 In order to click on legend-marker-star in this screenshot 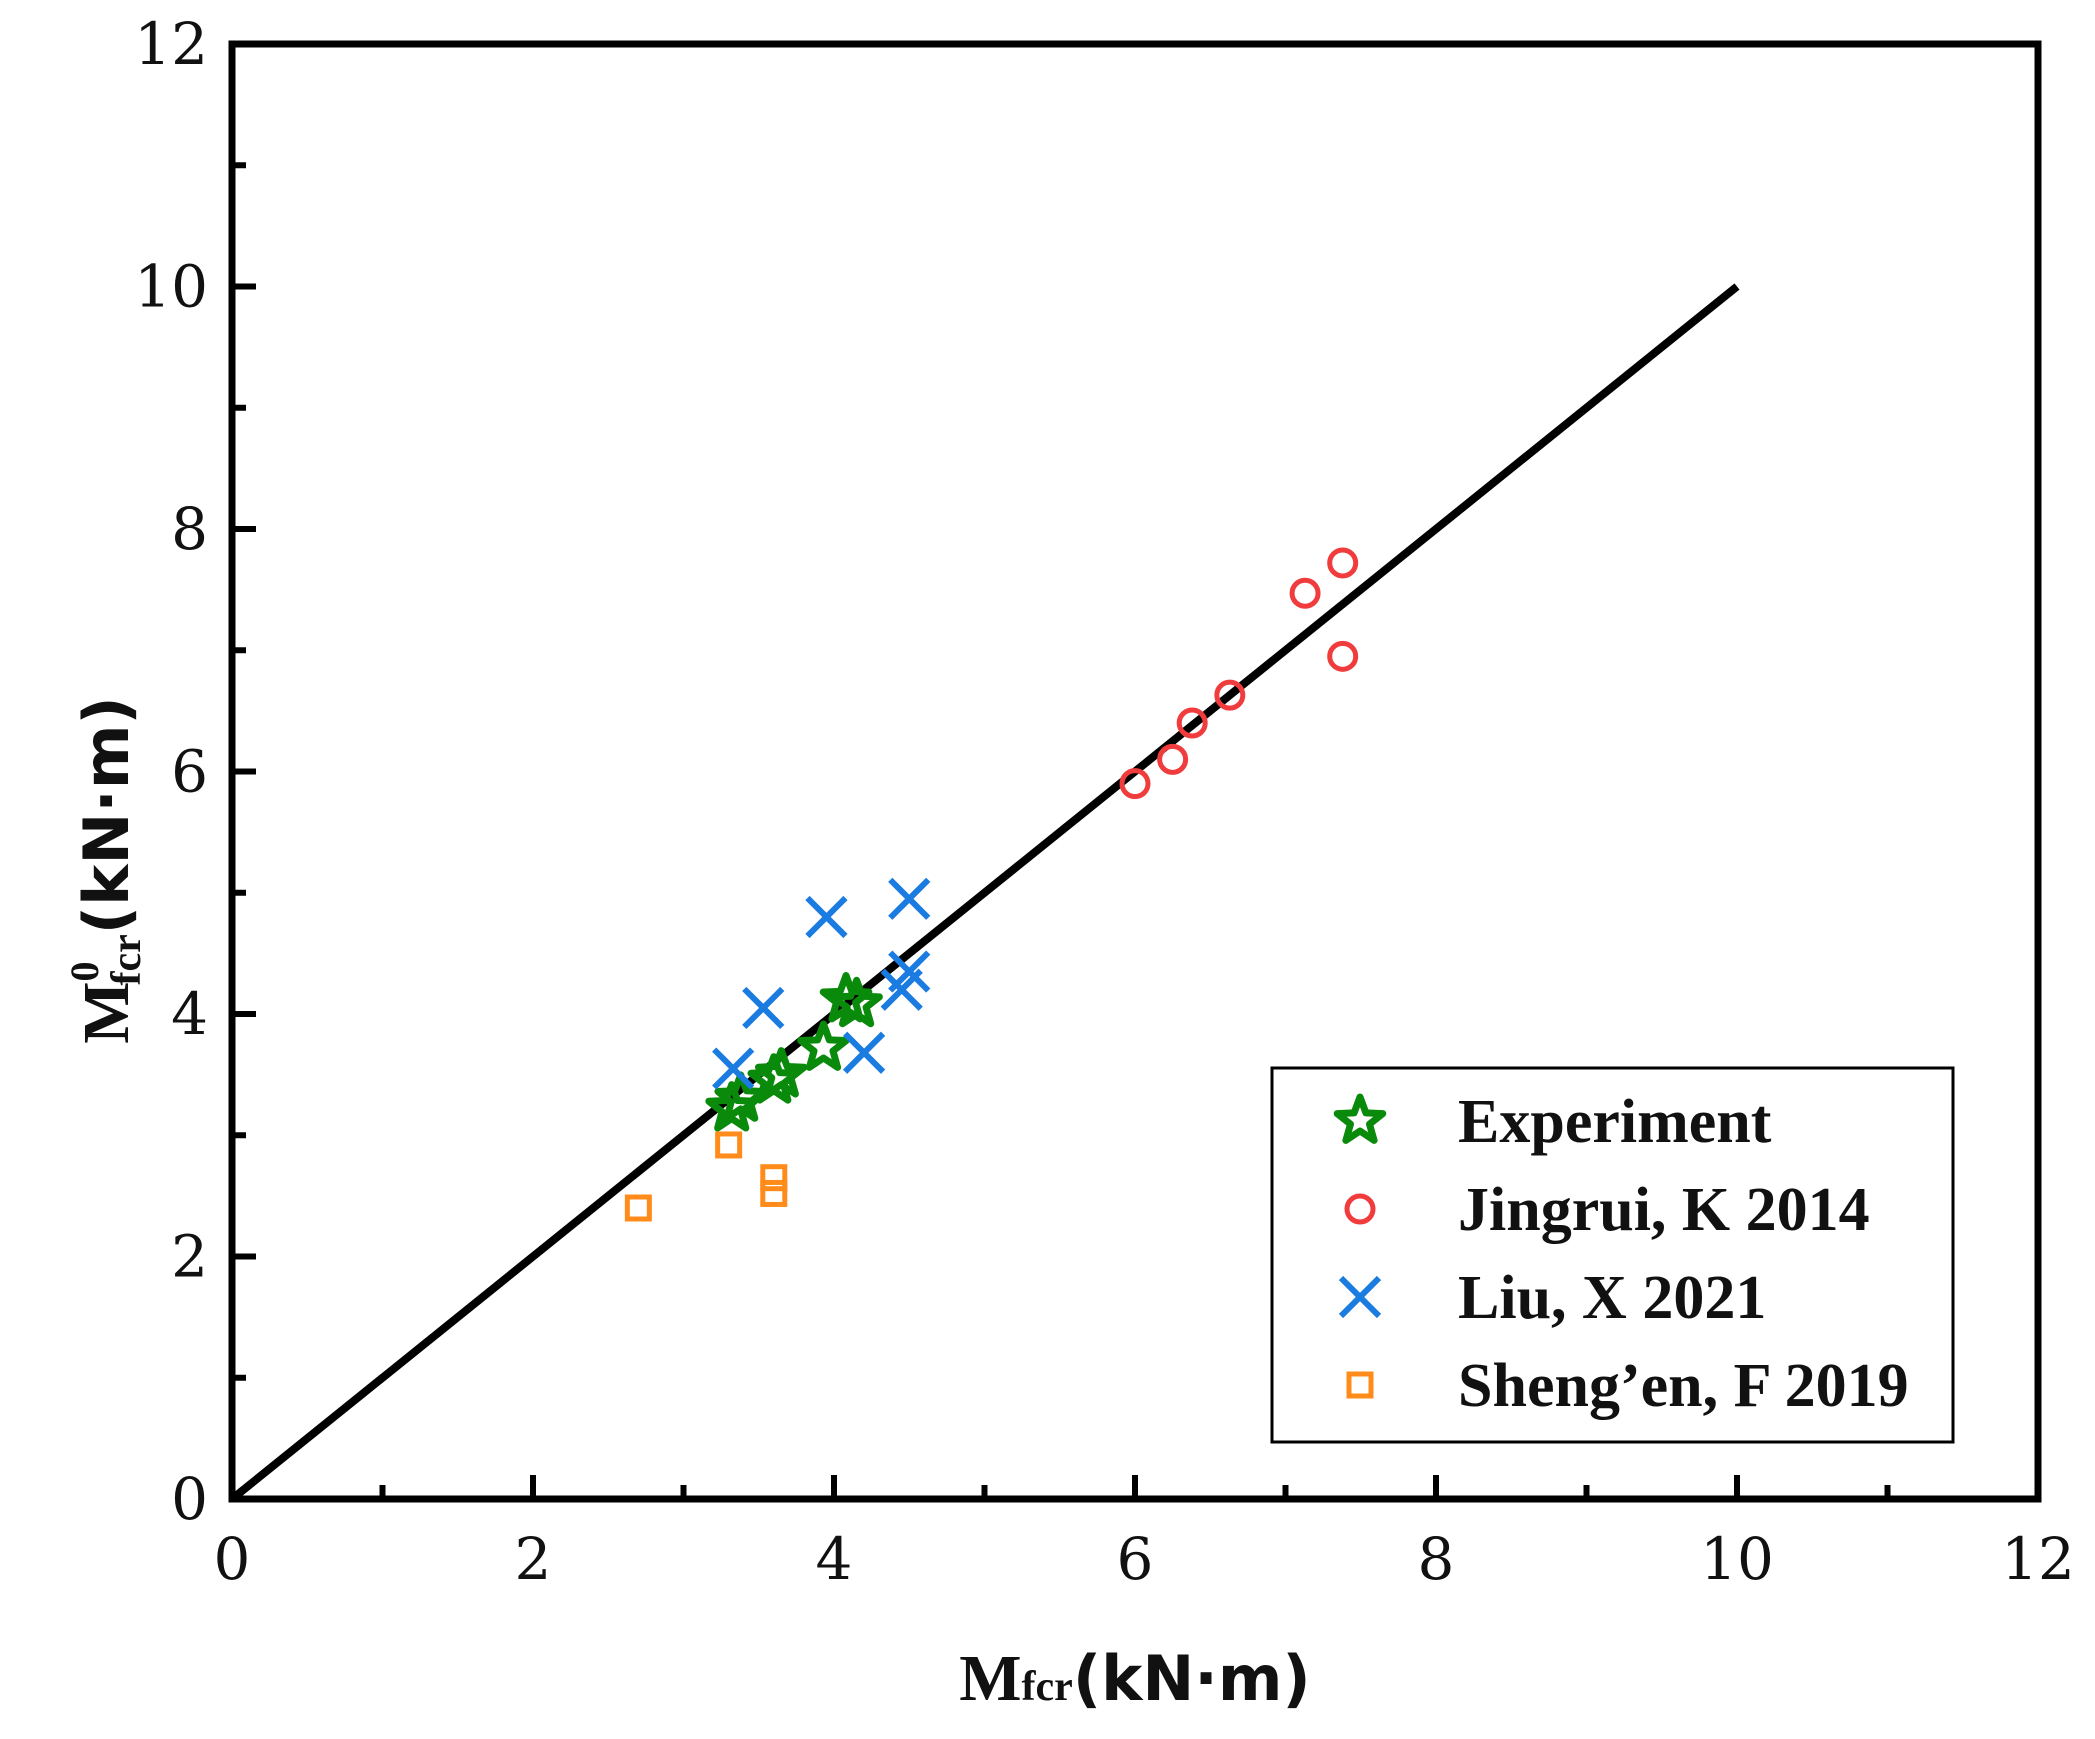, I will do `click(1360, 1118)`.